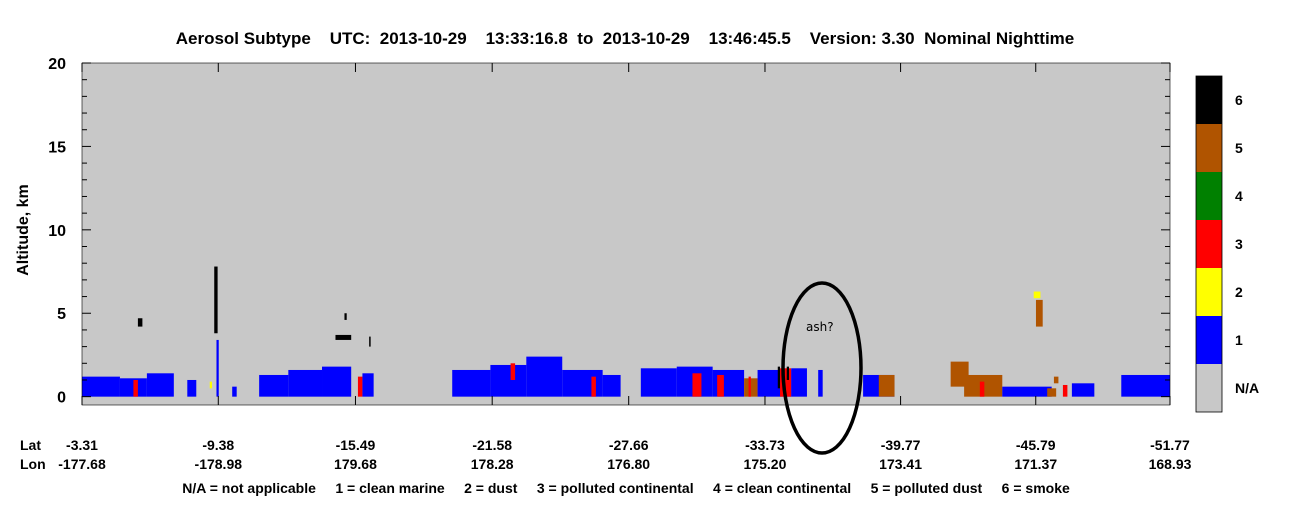 This screenshot has height=513, width=1300. I want to click on ash-annotation-label: ash?, so click(820, 327).